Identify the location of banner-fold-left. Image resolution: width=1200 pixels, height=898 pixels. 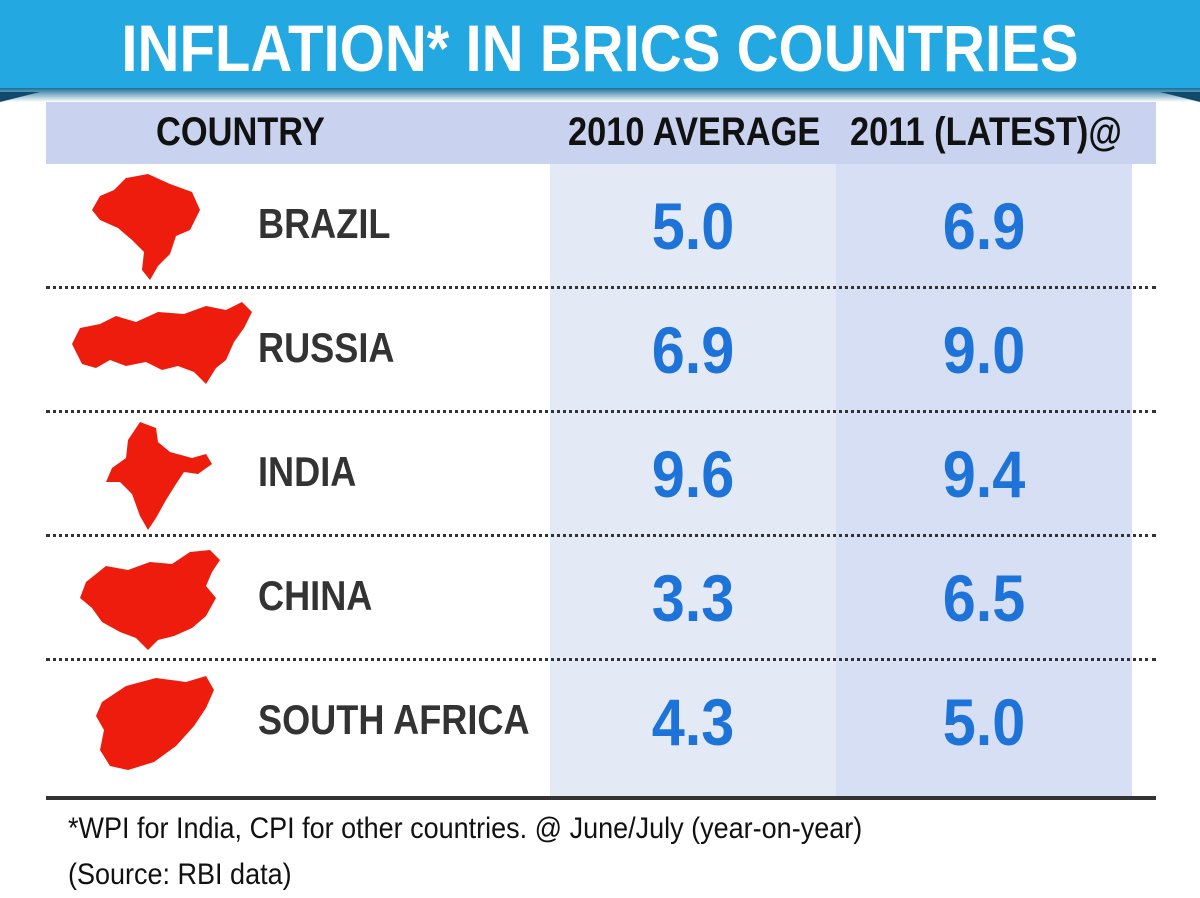
(20, 97).